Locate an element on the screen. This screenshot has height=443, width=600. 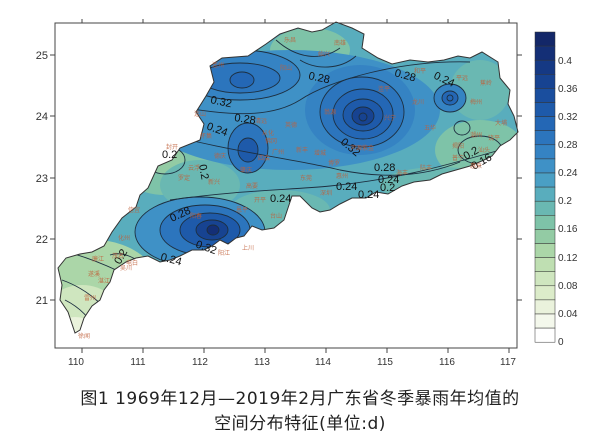
svg-text: 东莞 is located at coordinates (306, 178).